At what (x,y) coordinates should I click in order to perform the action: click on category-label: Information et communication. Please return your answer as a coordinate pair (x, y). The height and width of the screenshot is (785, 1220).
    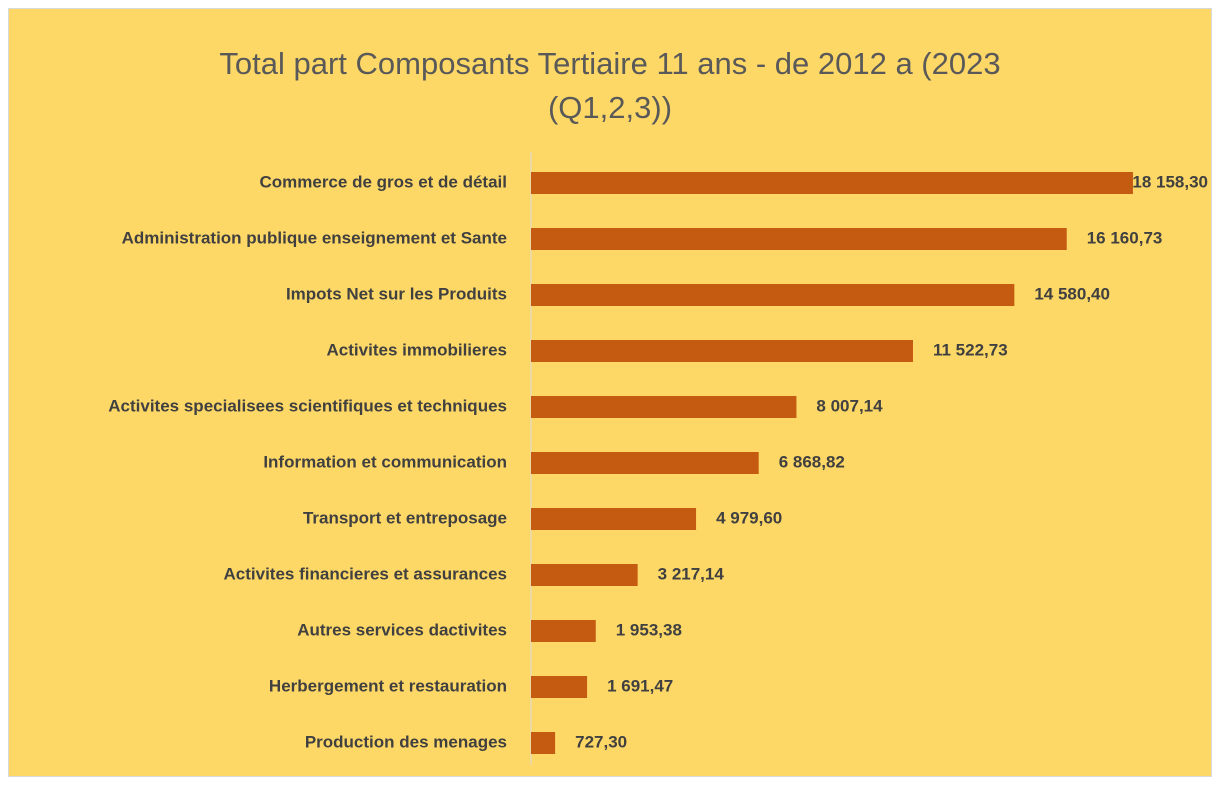
    Looking at the image, I should click on (385, 461).